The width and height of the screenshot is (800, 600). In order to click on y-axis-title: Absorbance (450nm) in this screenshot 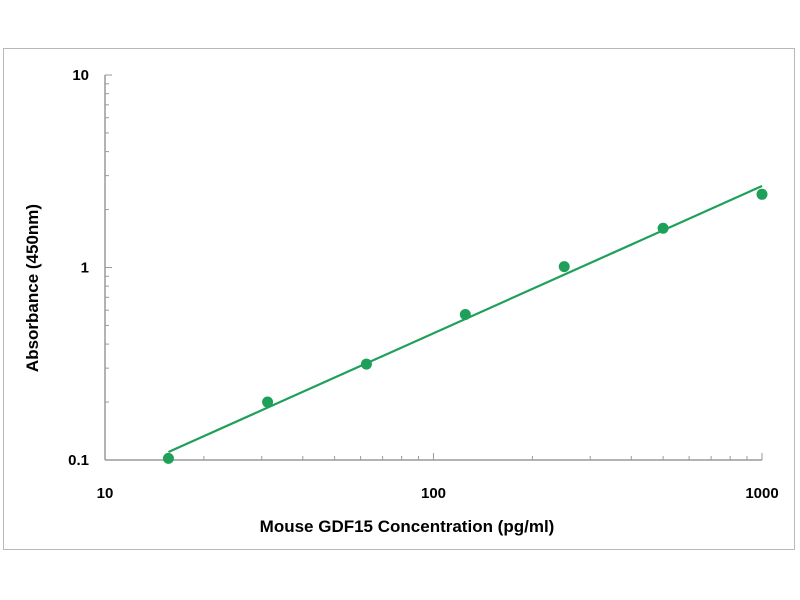, I will do `click(32, 288)`.